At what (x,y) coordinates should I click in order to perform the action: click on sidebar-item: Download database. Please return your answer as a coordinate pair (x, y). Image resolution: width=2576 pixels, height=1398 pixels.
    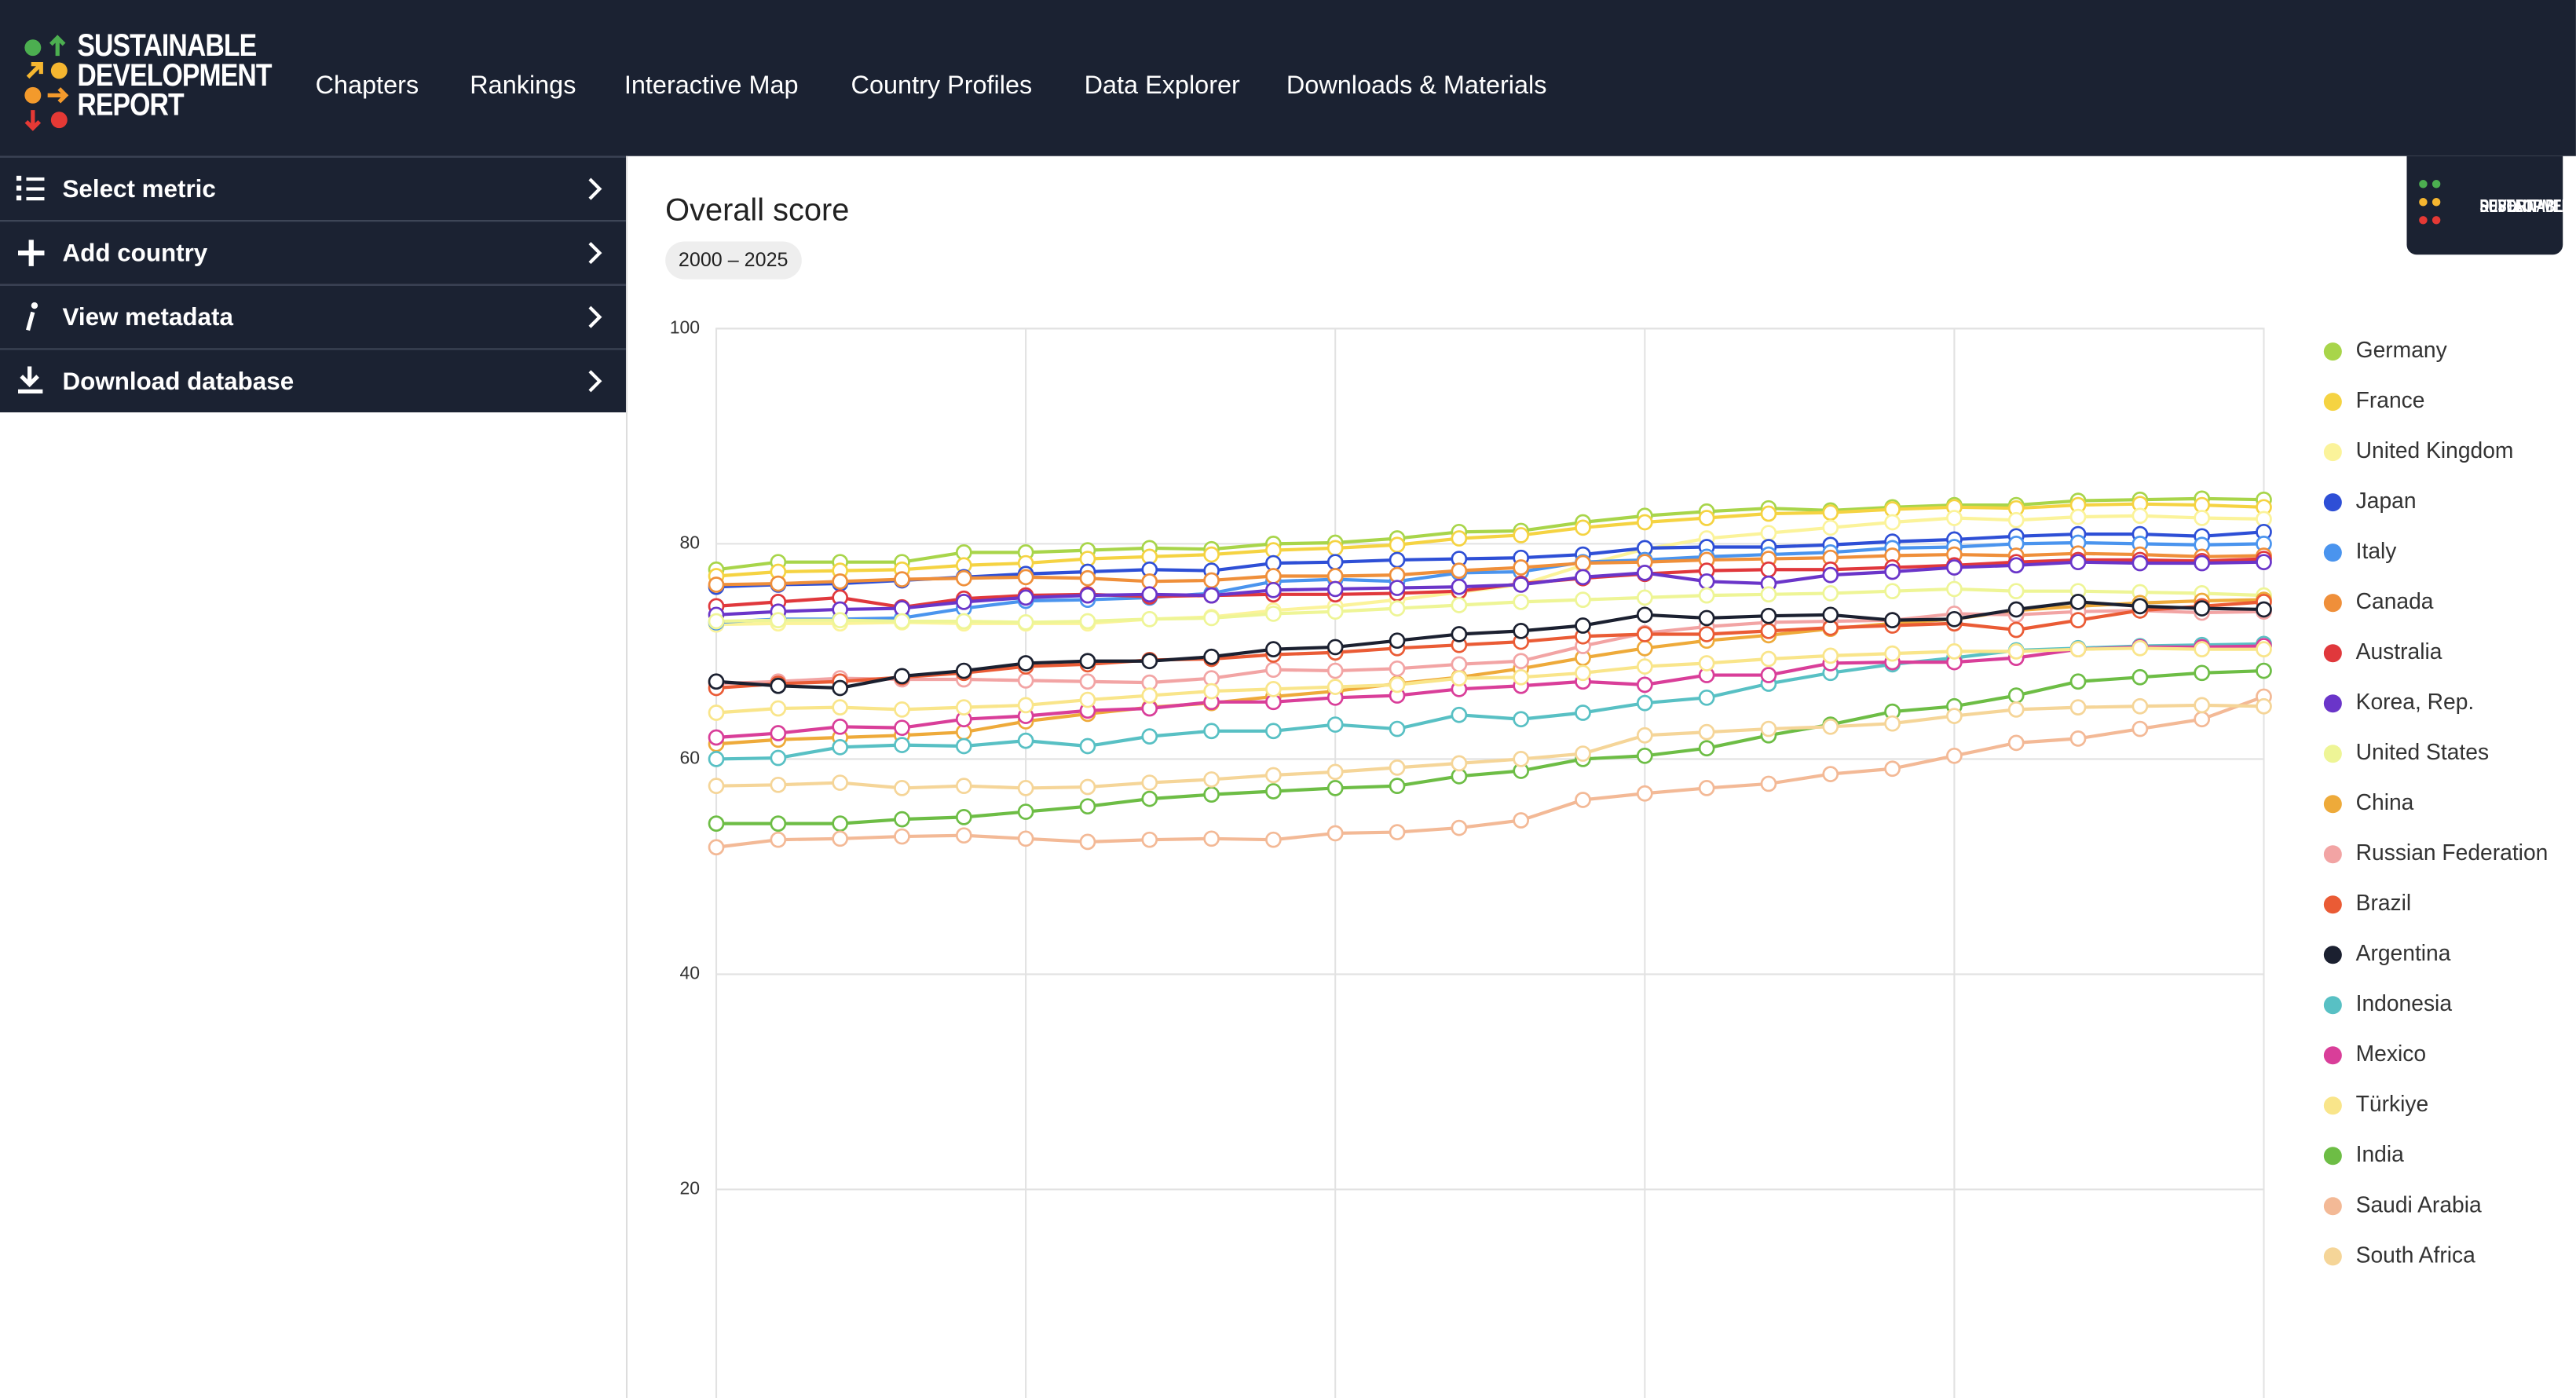
    Looking at the image, I should click on (313, 380).